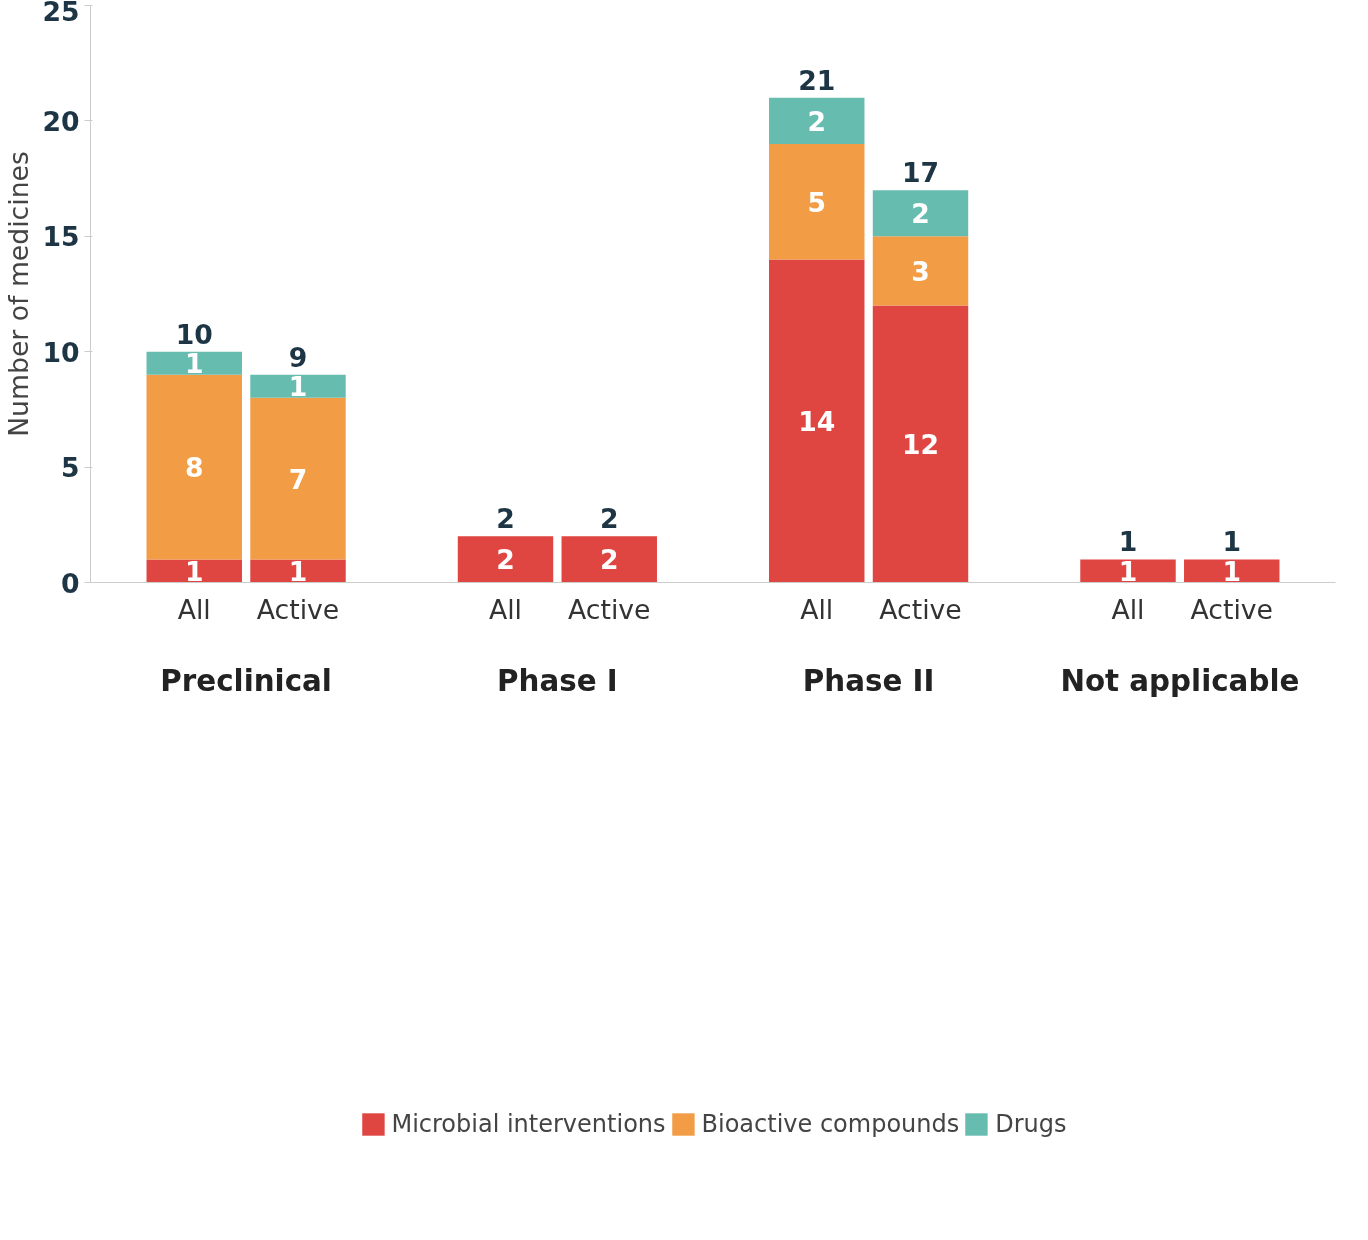 The image size is (1368, 1240). What do you see at coordinates (920, 271) in the screenshot?
I see `data-label: 3` at bounding box center [920, 271].